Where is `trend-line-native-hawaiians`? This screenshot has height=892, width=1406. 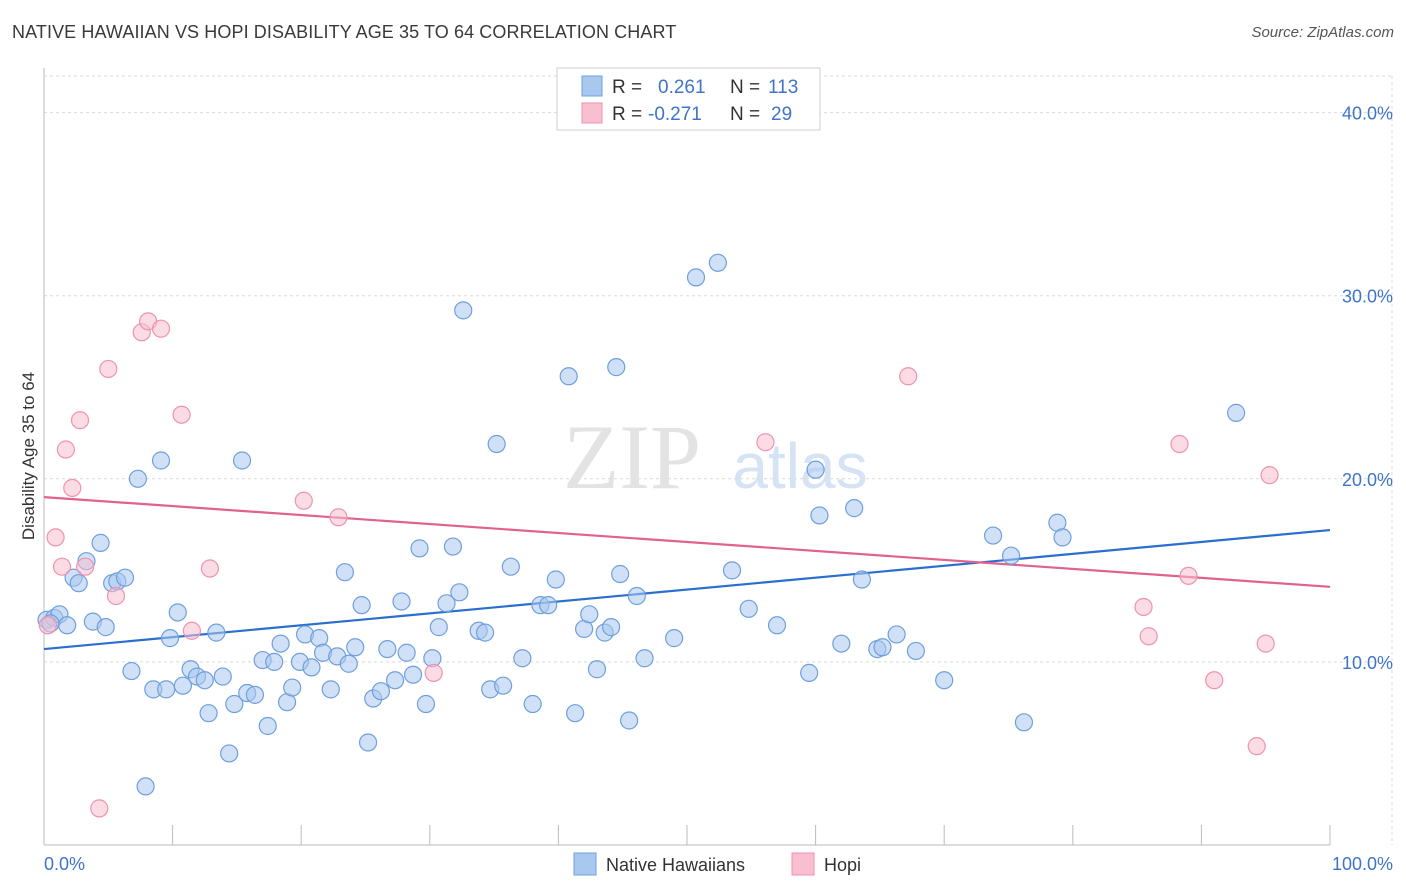
trend-line-native-hawaiians is located at coordinates (687, 589).